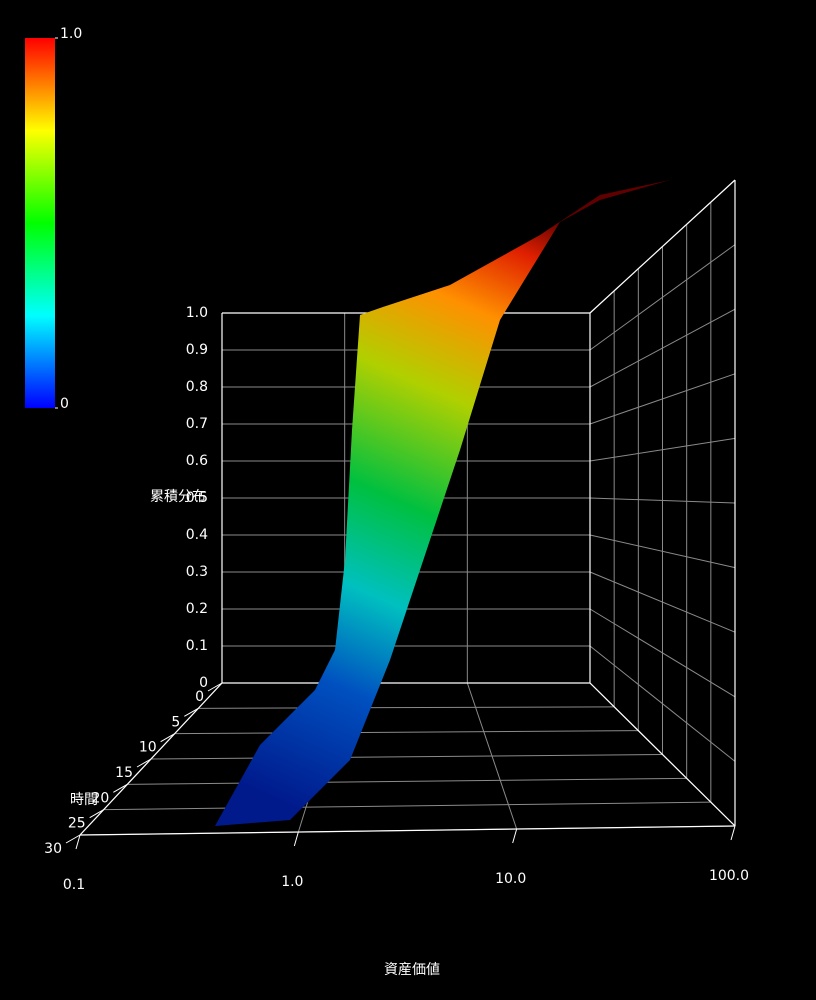 The width and height of the screenshot is (816, 1000). I want to click on x-tick-label: 1.0, so click(292, 882).